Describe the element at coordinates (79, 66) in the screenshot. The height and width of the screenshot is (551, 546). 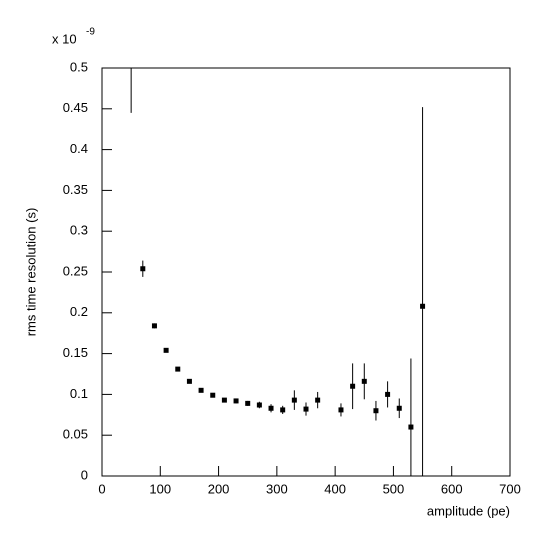
I see `y-tick-label: 0.5` at that location.